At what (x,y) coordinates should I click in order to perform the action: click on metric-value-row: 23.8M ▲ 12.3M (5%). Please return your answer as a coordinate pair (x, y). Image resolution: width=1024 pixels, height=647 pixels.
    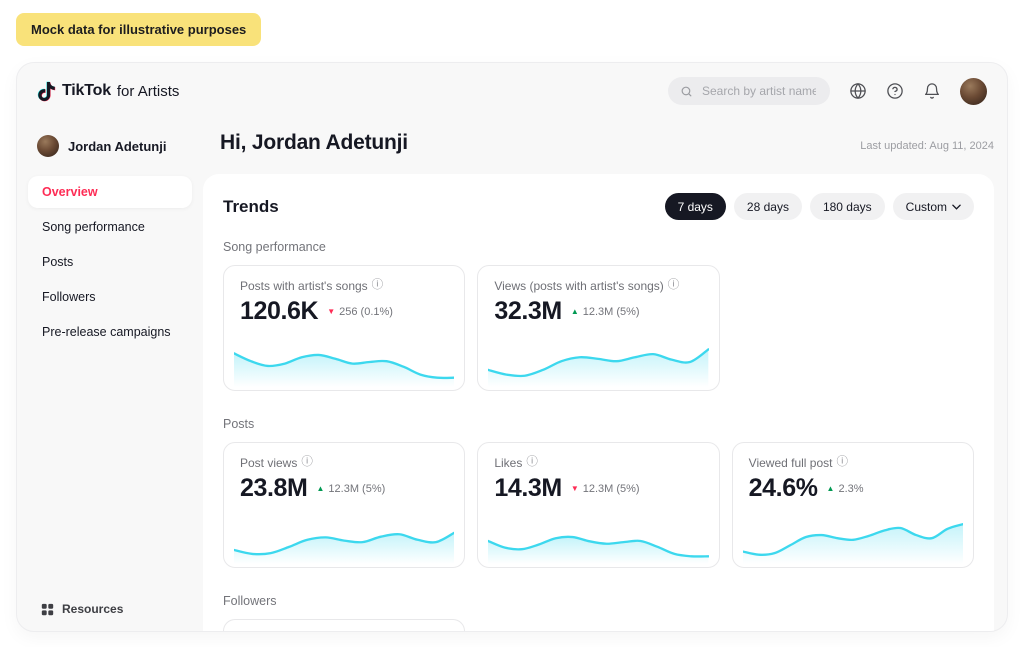
    Looking at the image, I should click on (344, 488).